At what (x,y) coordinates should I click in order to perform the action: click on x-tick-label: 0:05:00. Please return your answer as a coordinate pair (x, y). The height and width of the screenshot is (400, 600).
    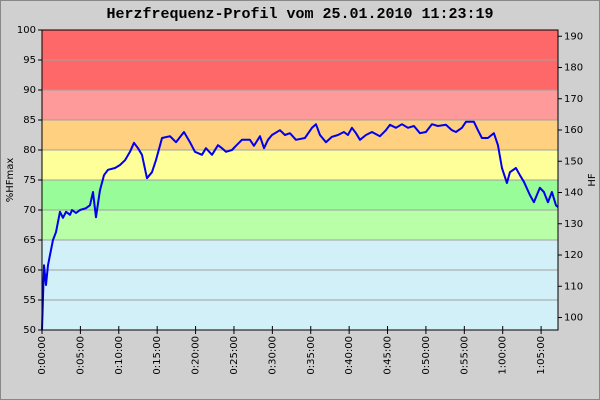
    Looking at the image, I should click on (80, 355).